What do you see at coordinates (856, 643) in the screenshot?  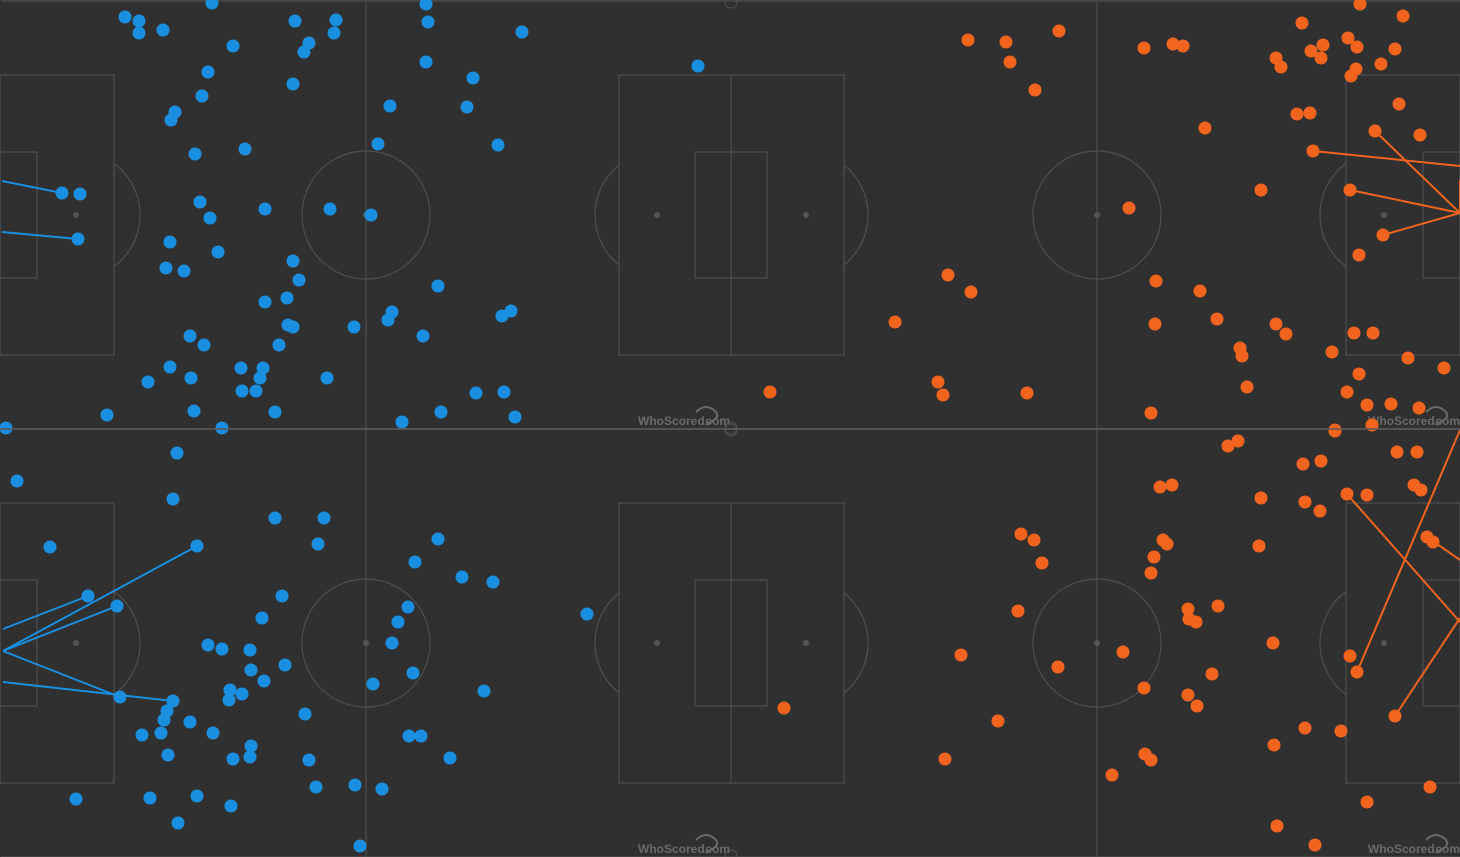 I see `middle-right-penalty-arc` at bounding box center [856, 643].